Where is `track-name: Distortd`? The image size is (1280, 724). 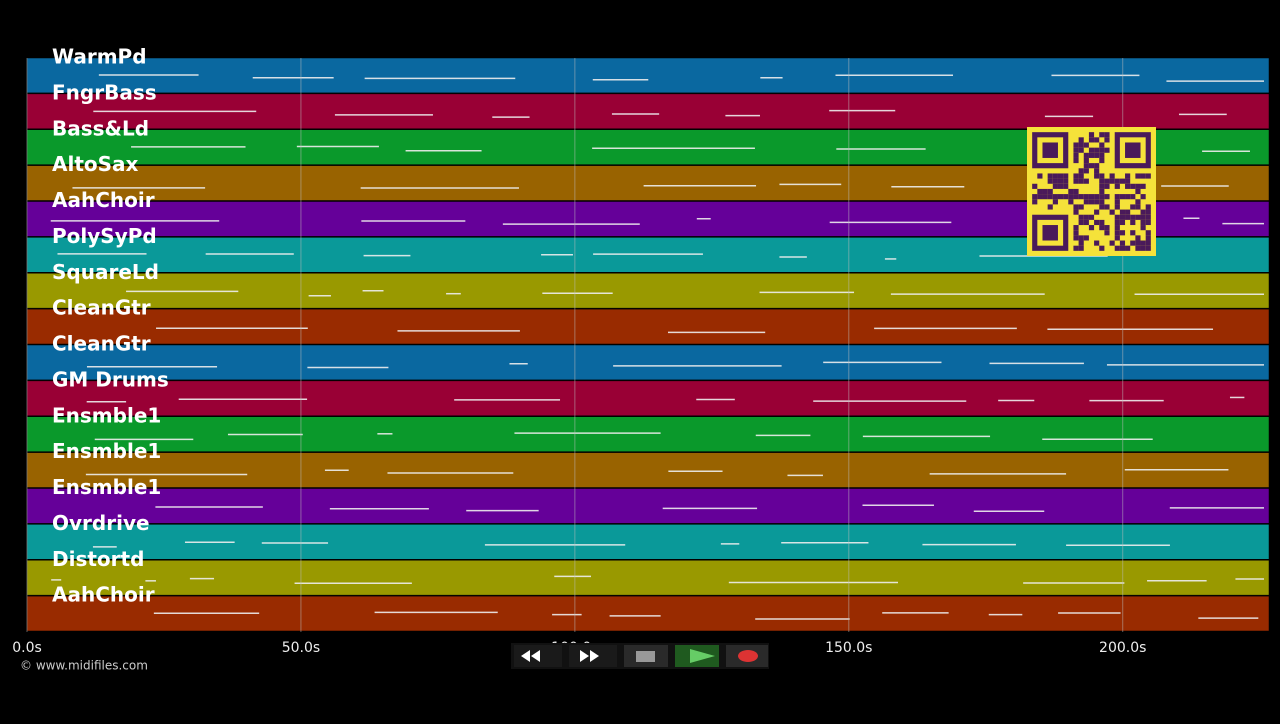
track-name: Distortd is located at coordinates (98, 559).